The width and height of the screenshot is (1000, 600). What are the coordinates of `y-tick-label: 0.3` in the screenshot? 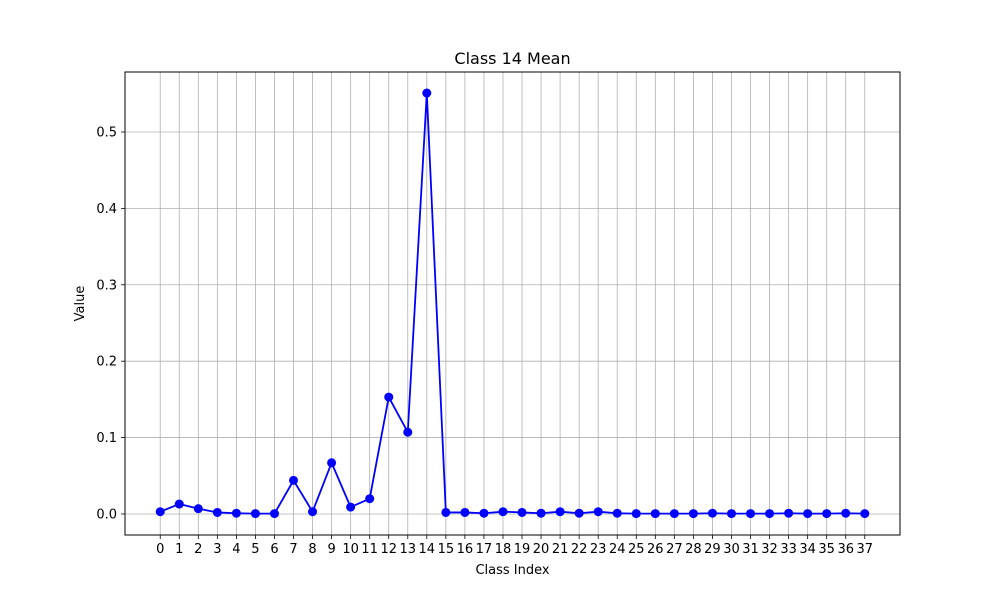 It's located at (106, 285).